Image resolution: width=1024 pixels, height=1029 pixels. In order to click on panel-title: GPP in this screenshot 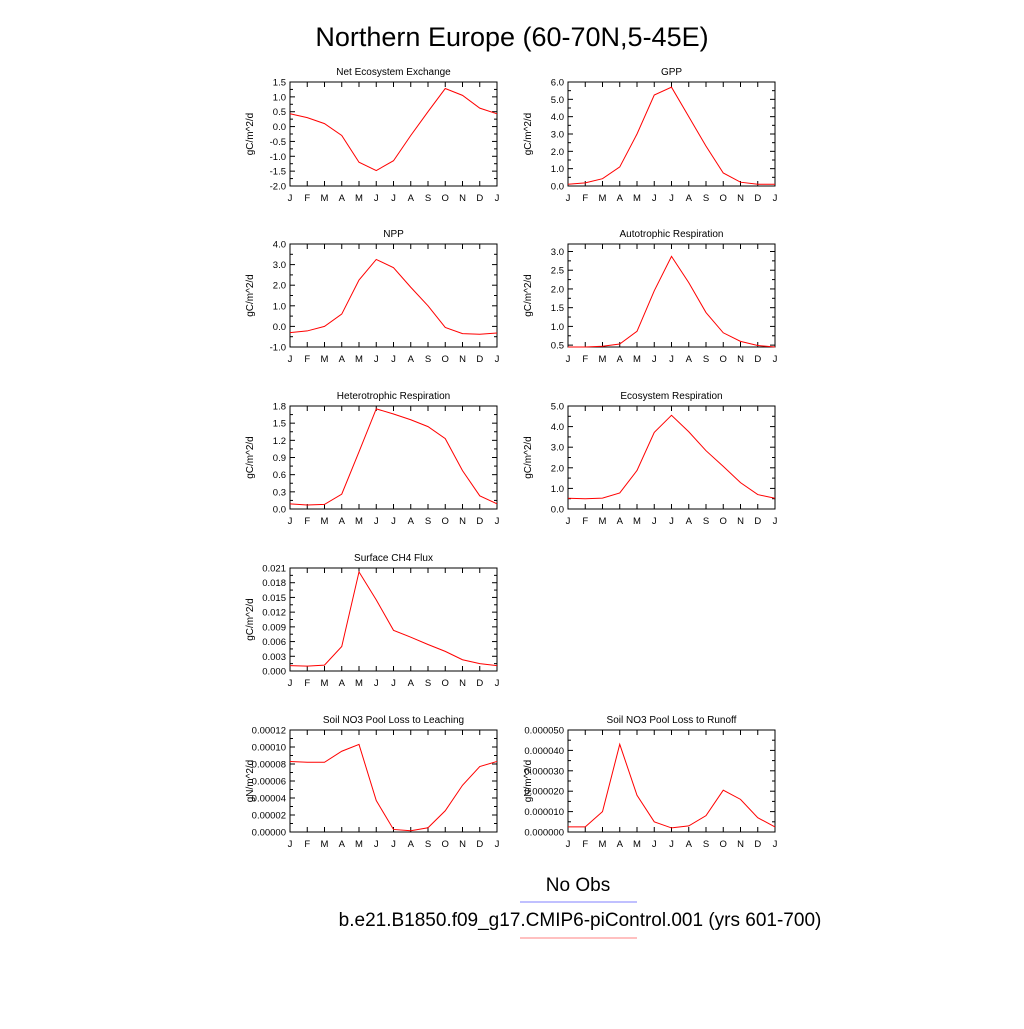, I will do `click(671, 72)`.